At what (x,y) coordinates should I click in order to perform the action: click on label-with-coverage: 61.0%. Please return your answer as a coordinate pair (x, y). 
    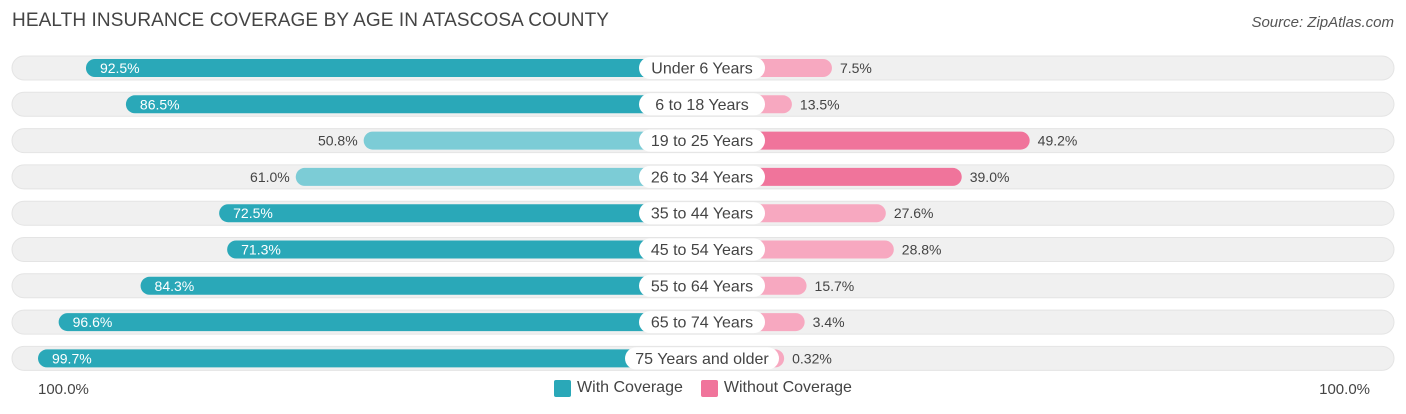
    Looking at the image, I should click on (270, 177).